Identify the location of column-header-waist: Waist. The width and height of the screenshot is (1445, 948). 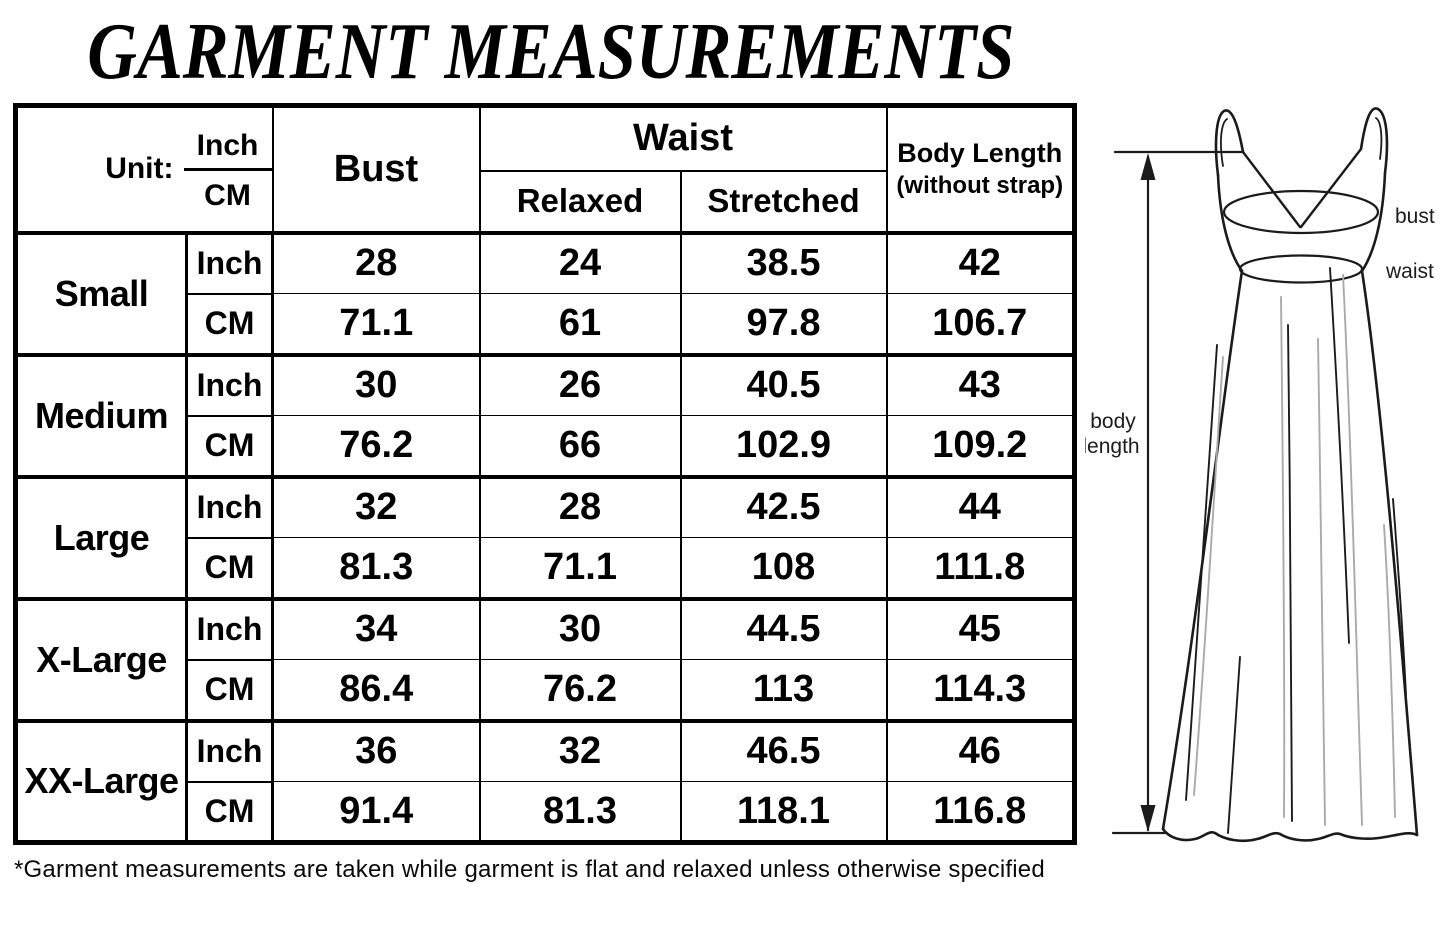
(683, 138).